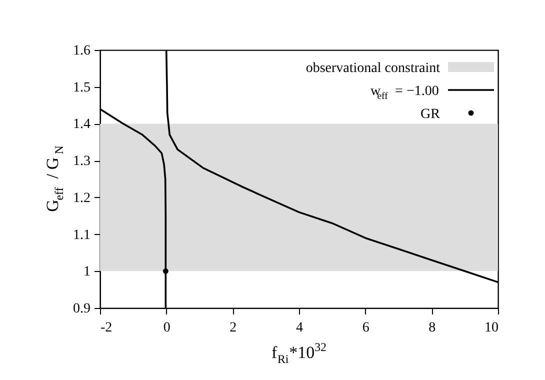 This screenshot has width=545, height=380. I want to click on y-tick-label: 1.6, so click(81, 51).